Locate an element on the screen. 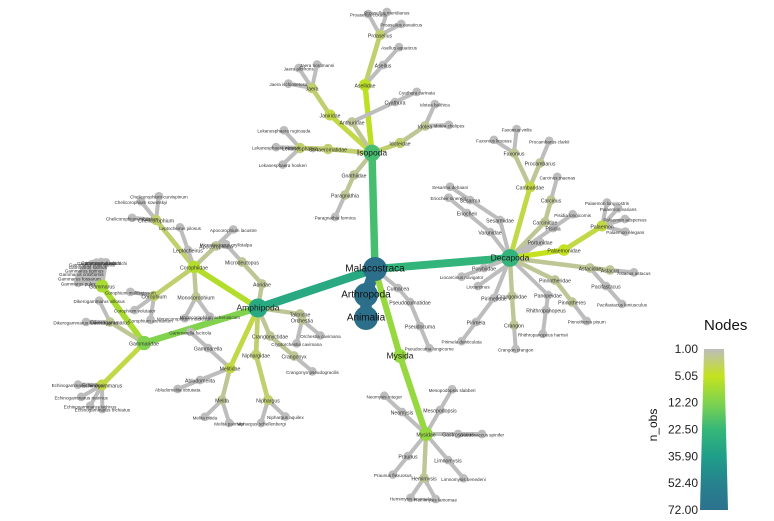  node-label: Decapoda is located at coordinates (510, 258).